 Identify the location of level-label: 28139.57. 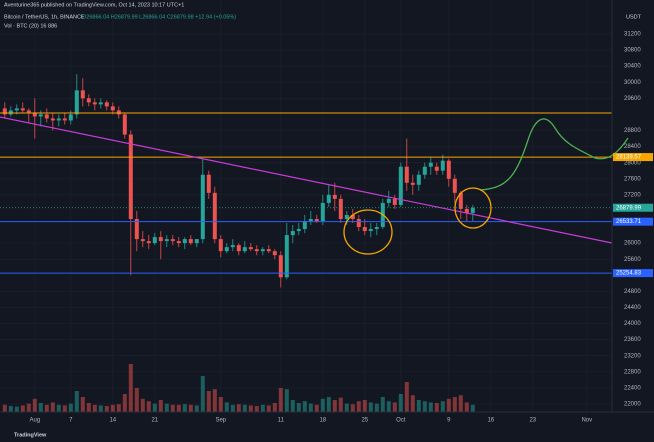
(629, 158).